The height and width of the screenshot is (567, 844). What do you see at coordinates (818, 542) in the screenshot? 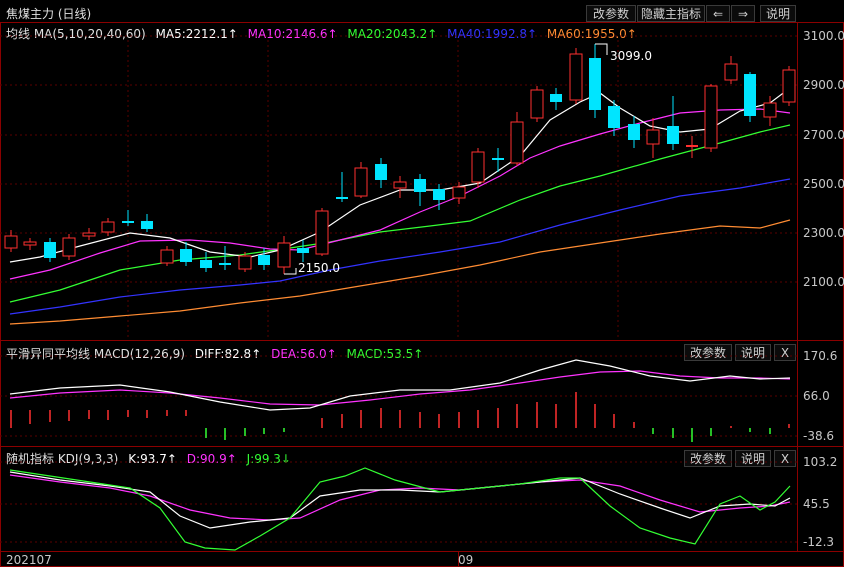
I see `kdj-ytick-low: -12.3` at bounding box center [818, 542].